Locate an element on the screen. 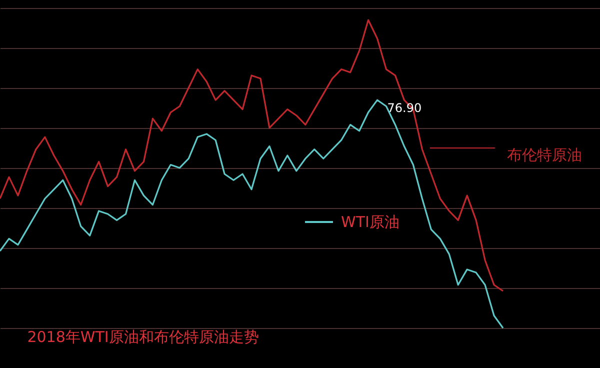 The height and width of the screenshot is (368, 600). legend-label: 布伦特原油 is located at coordinates (544, 155).